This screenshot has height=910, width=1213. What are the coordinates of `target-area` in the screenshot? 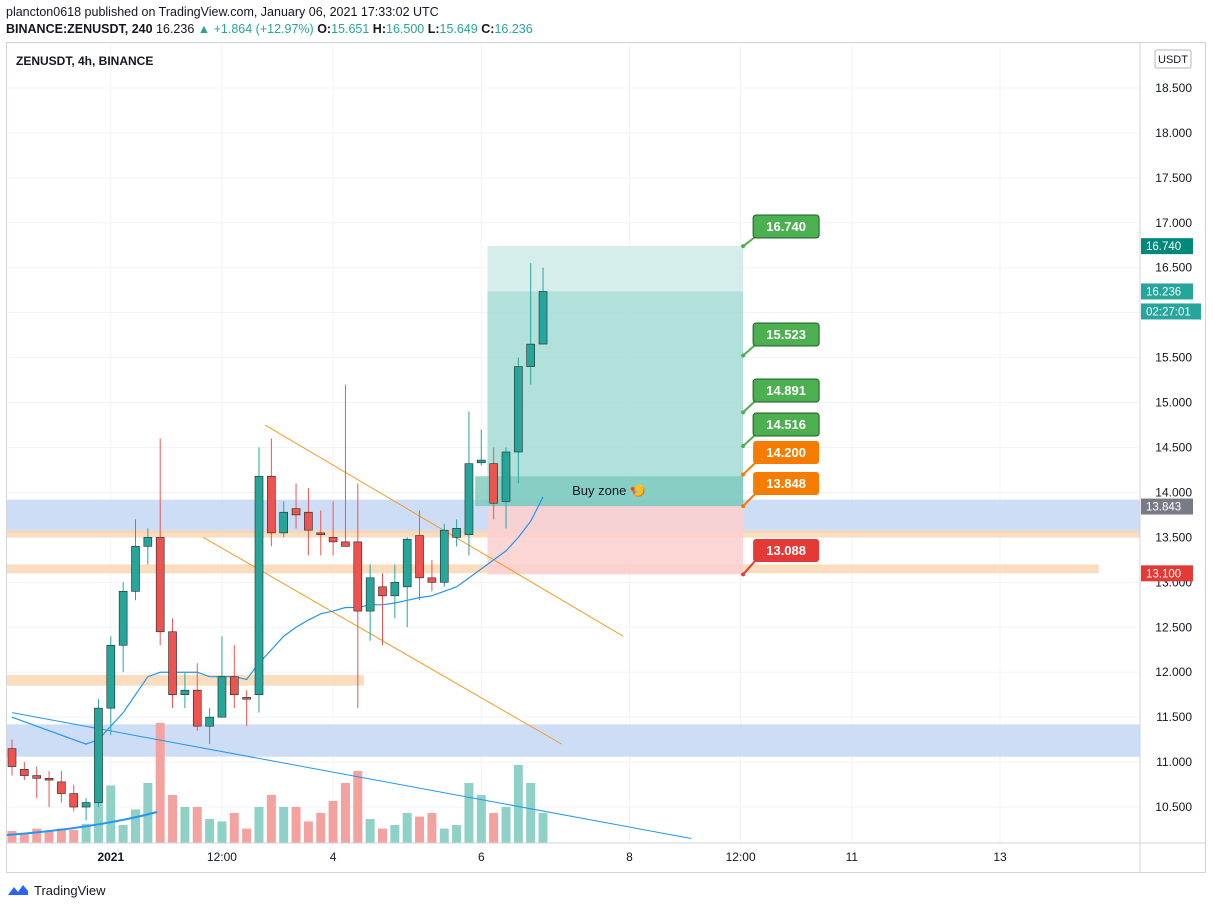 It's located at (615, 376).